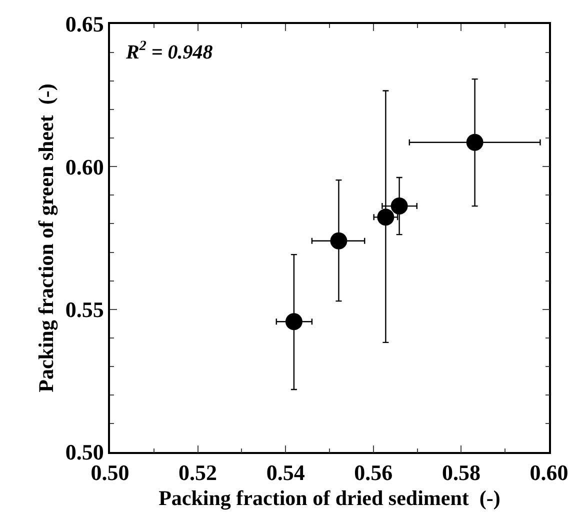  What do you see at coordinates (198, 473) in the screenshot?
I see `x-tick-label: 0.52` at bounding box center [198, 473].